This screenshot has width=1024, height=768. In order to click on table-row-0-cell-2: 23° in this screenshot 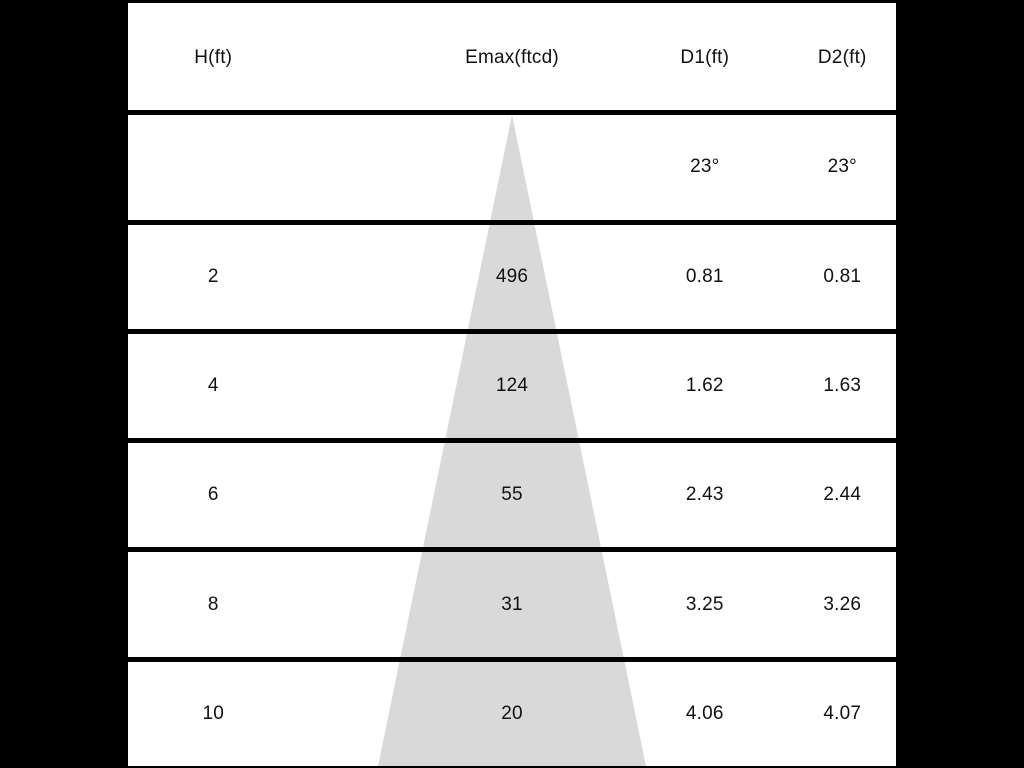, I will do `click(705, 167)`.